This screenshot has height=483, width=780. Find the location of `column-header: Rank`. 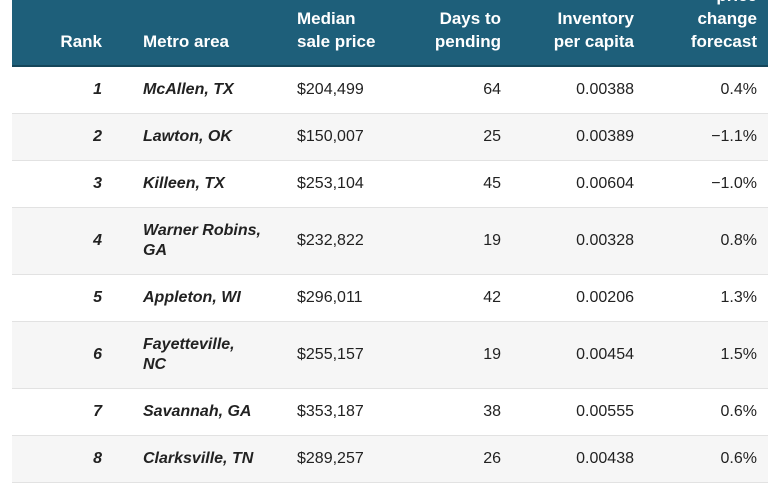

column-header: Rank is located at coordinates (81, 41).